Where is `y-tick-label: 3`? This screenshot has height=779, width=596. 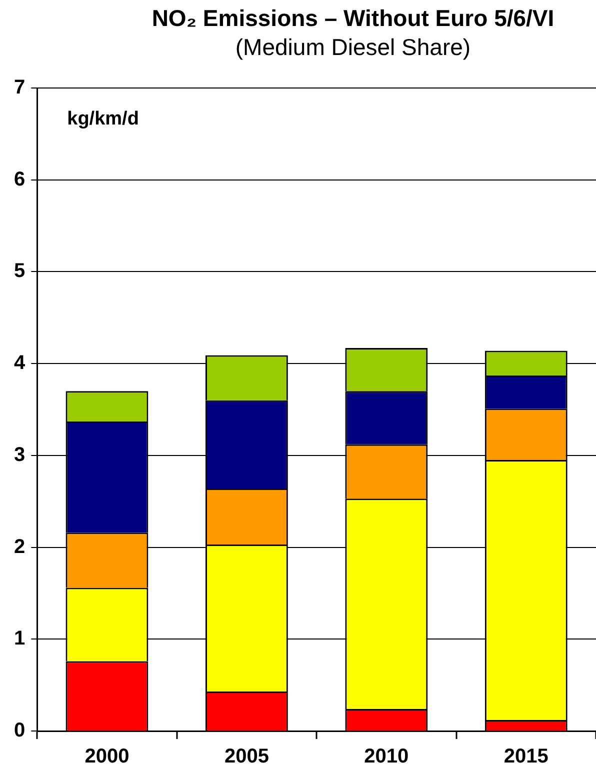
y-tick-label: 3 is located at coordinates (20, 455).